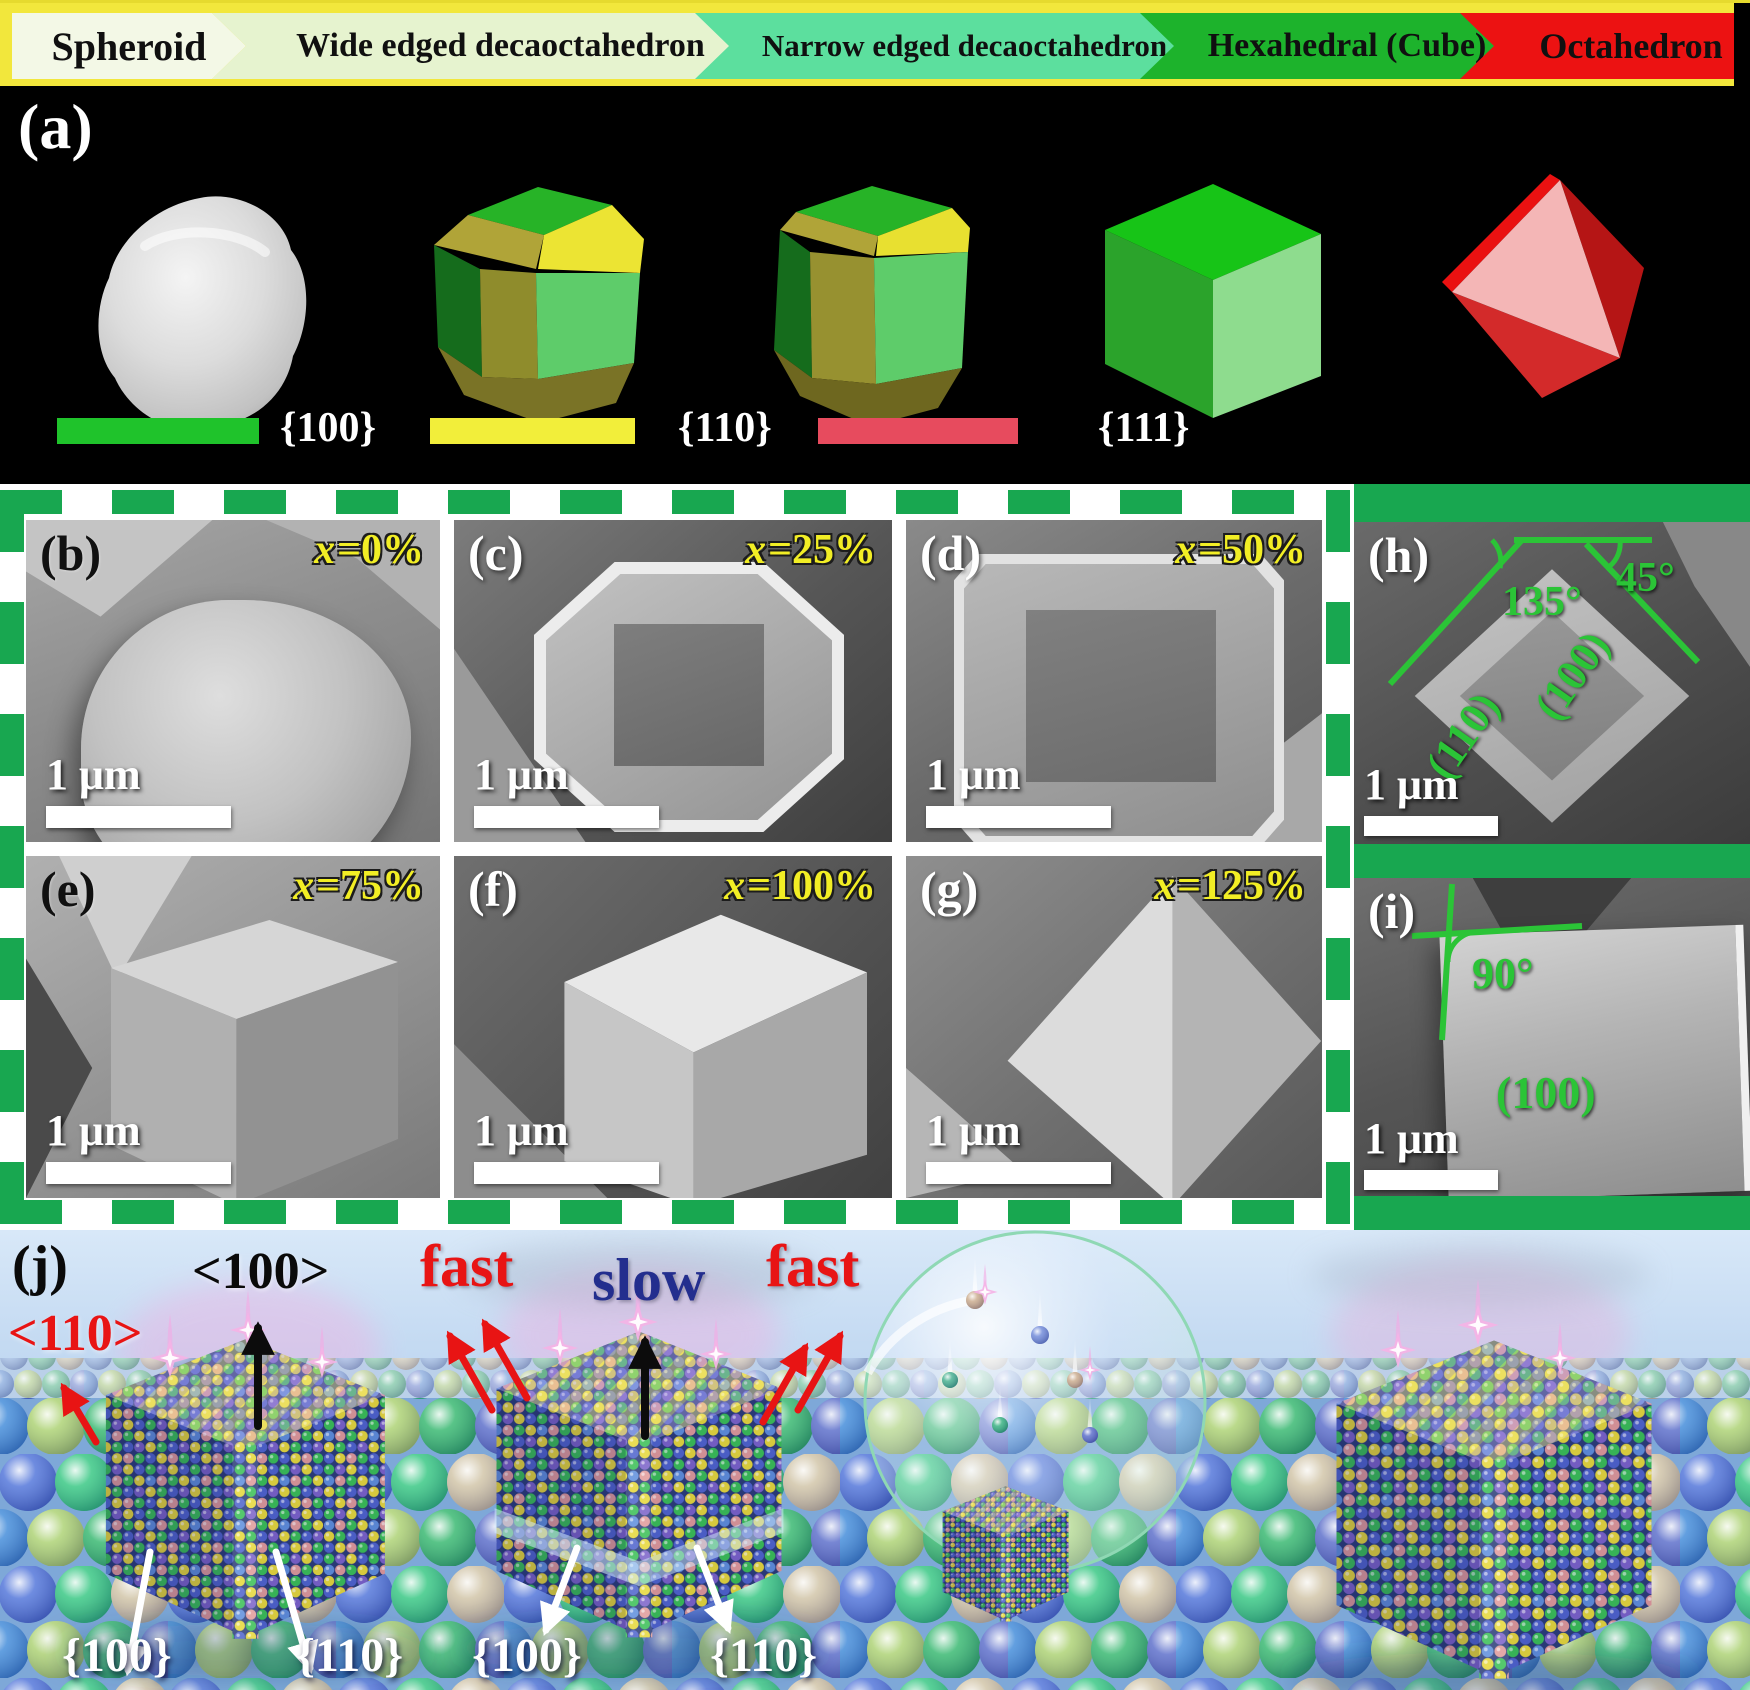  What do you see at coordinates (949, 889) in the screenshot?
I see `panel-letter: (g)` at bounding box center [949, 889].